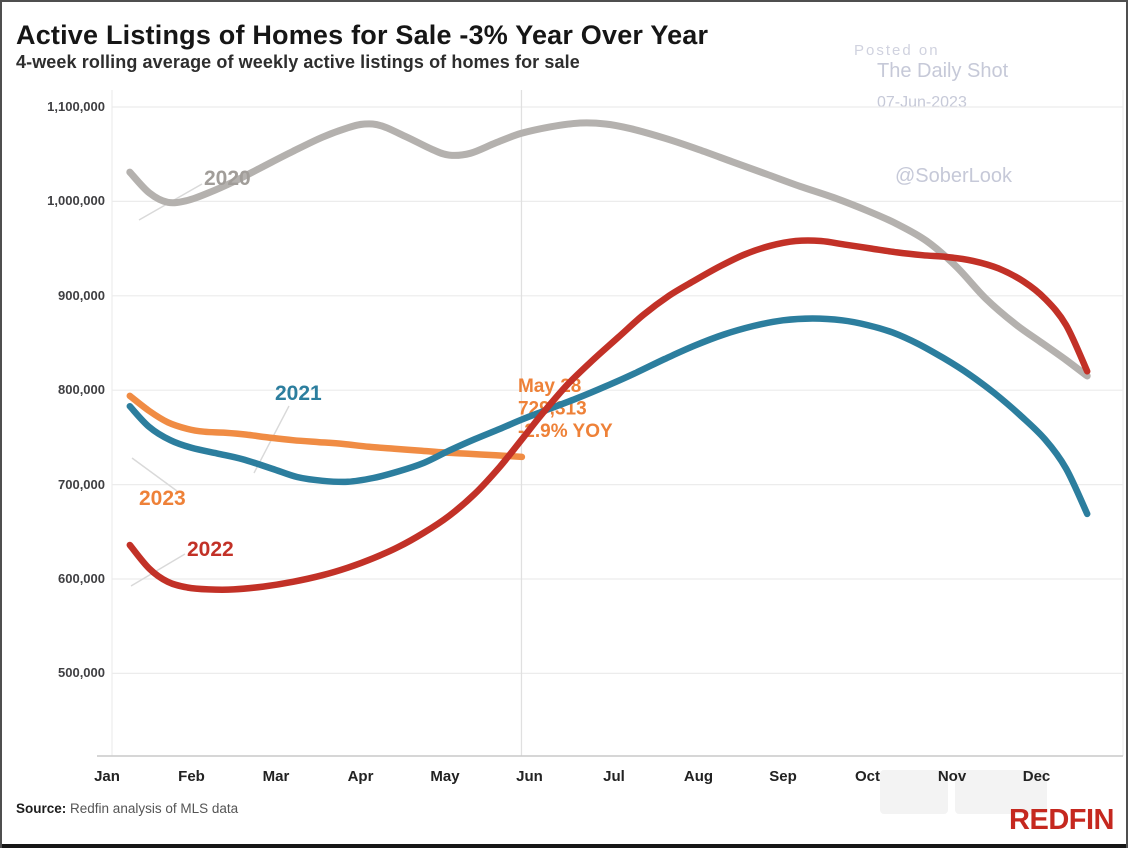  I want to click on x-tick-label-dec: Dec, so click(1036, 776).